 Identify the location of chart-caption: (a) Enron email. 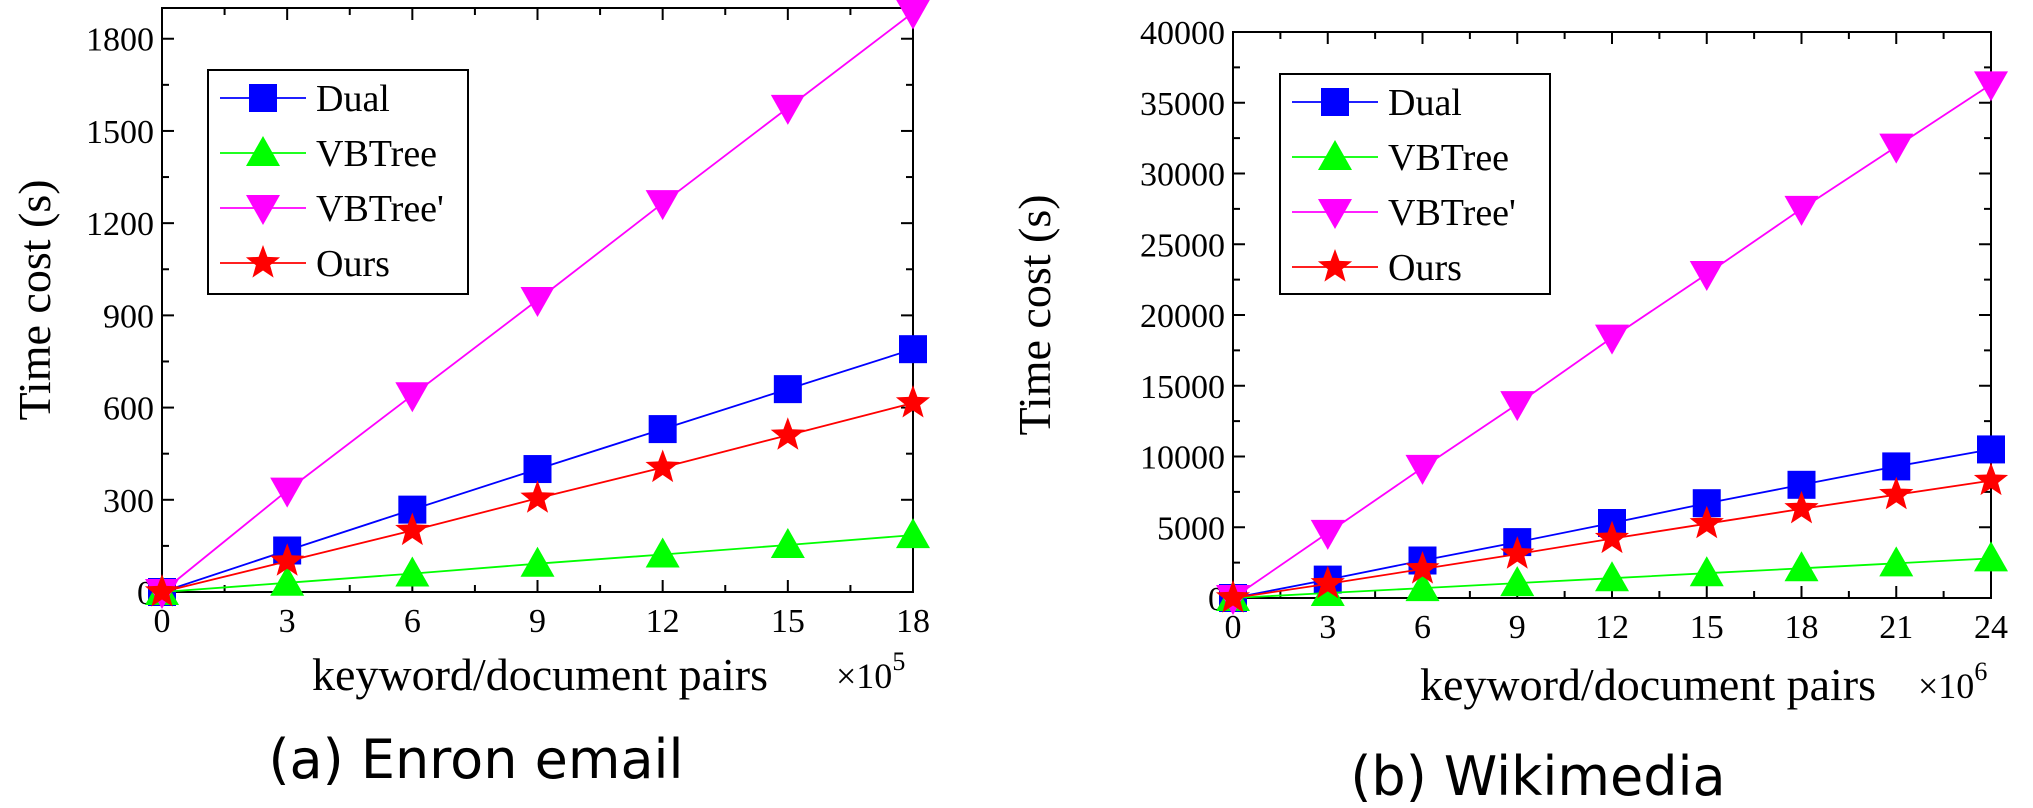
(475, 759).